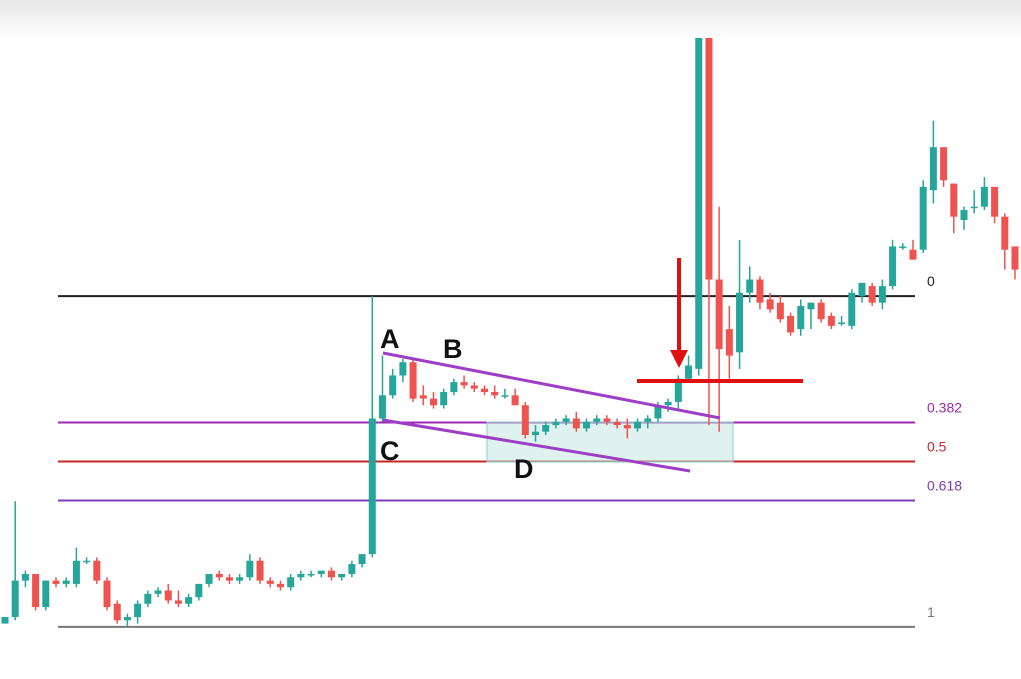  I want to click on arrow-head, so click(679, 359).